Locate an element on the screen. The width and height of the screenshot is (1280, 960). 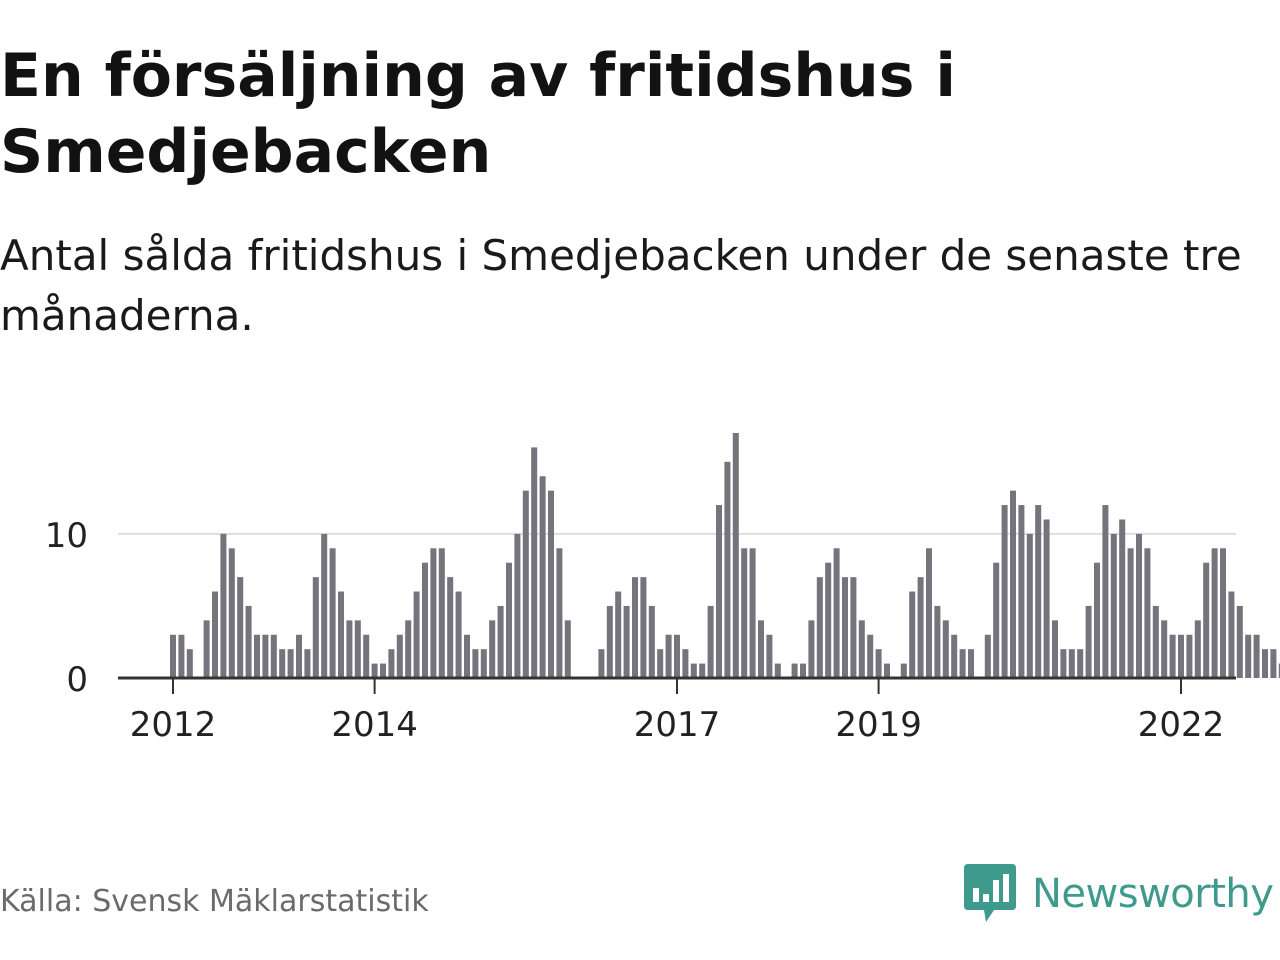
newsworthy-logo-icon is located at coordinates (990, 893).